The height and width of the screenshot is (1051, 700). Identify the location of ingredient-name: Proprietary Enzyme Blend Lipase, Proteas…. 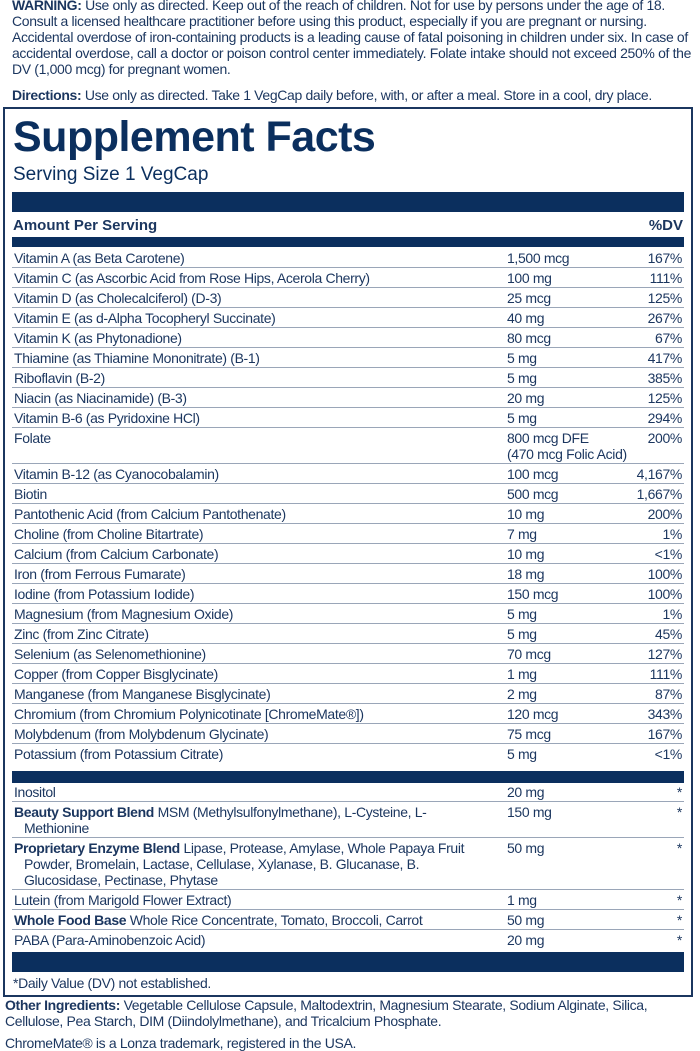
(240, 864).